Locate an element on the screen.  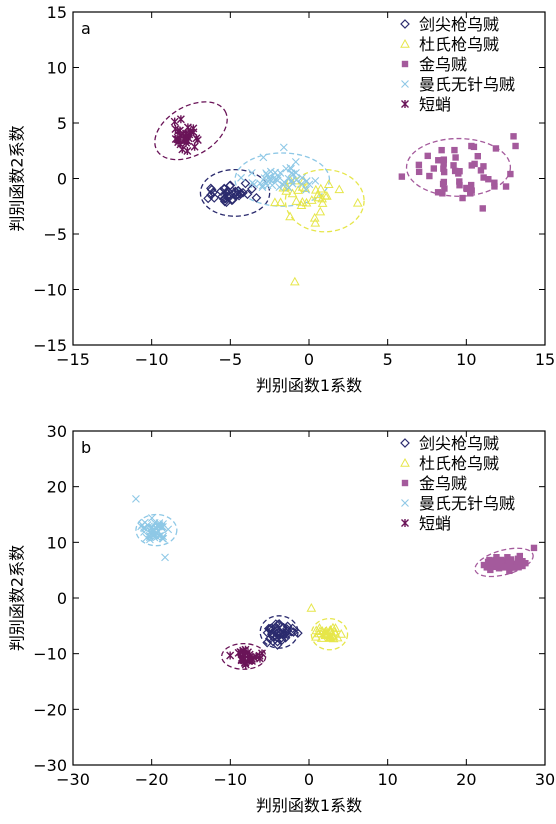
x-tick-label: 0 is located at coordinates (309, 779).